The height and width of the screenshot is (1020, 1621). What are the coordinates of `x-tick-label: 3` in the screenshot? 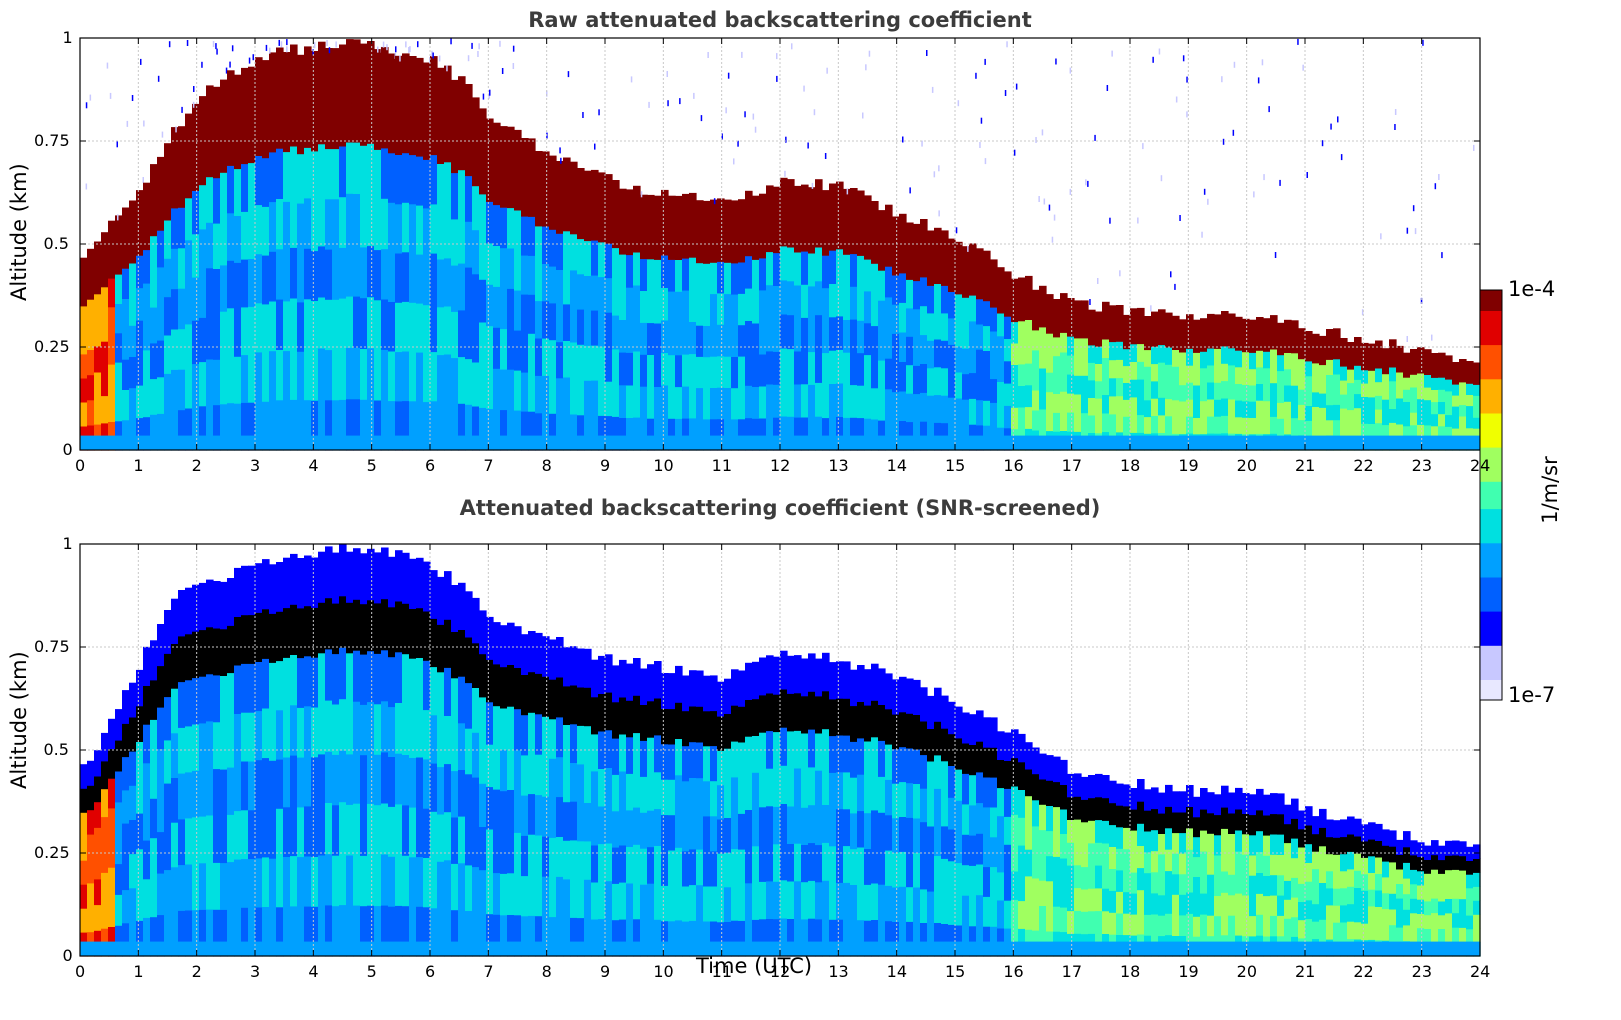 It's located at (255, 465).